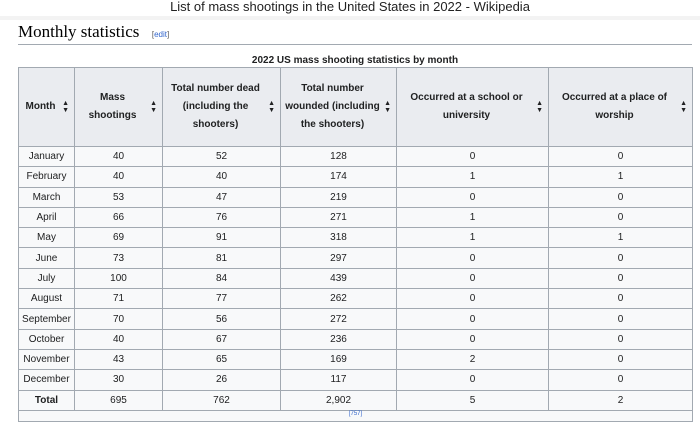  Describe the element at coordinates (118, 319) in the screenshot. I see `table-cell: 70` at that location.